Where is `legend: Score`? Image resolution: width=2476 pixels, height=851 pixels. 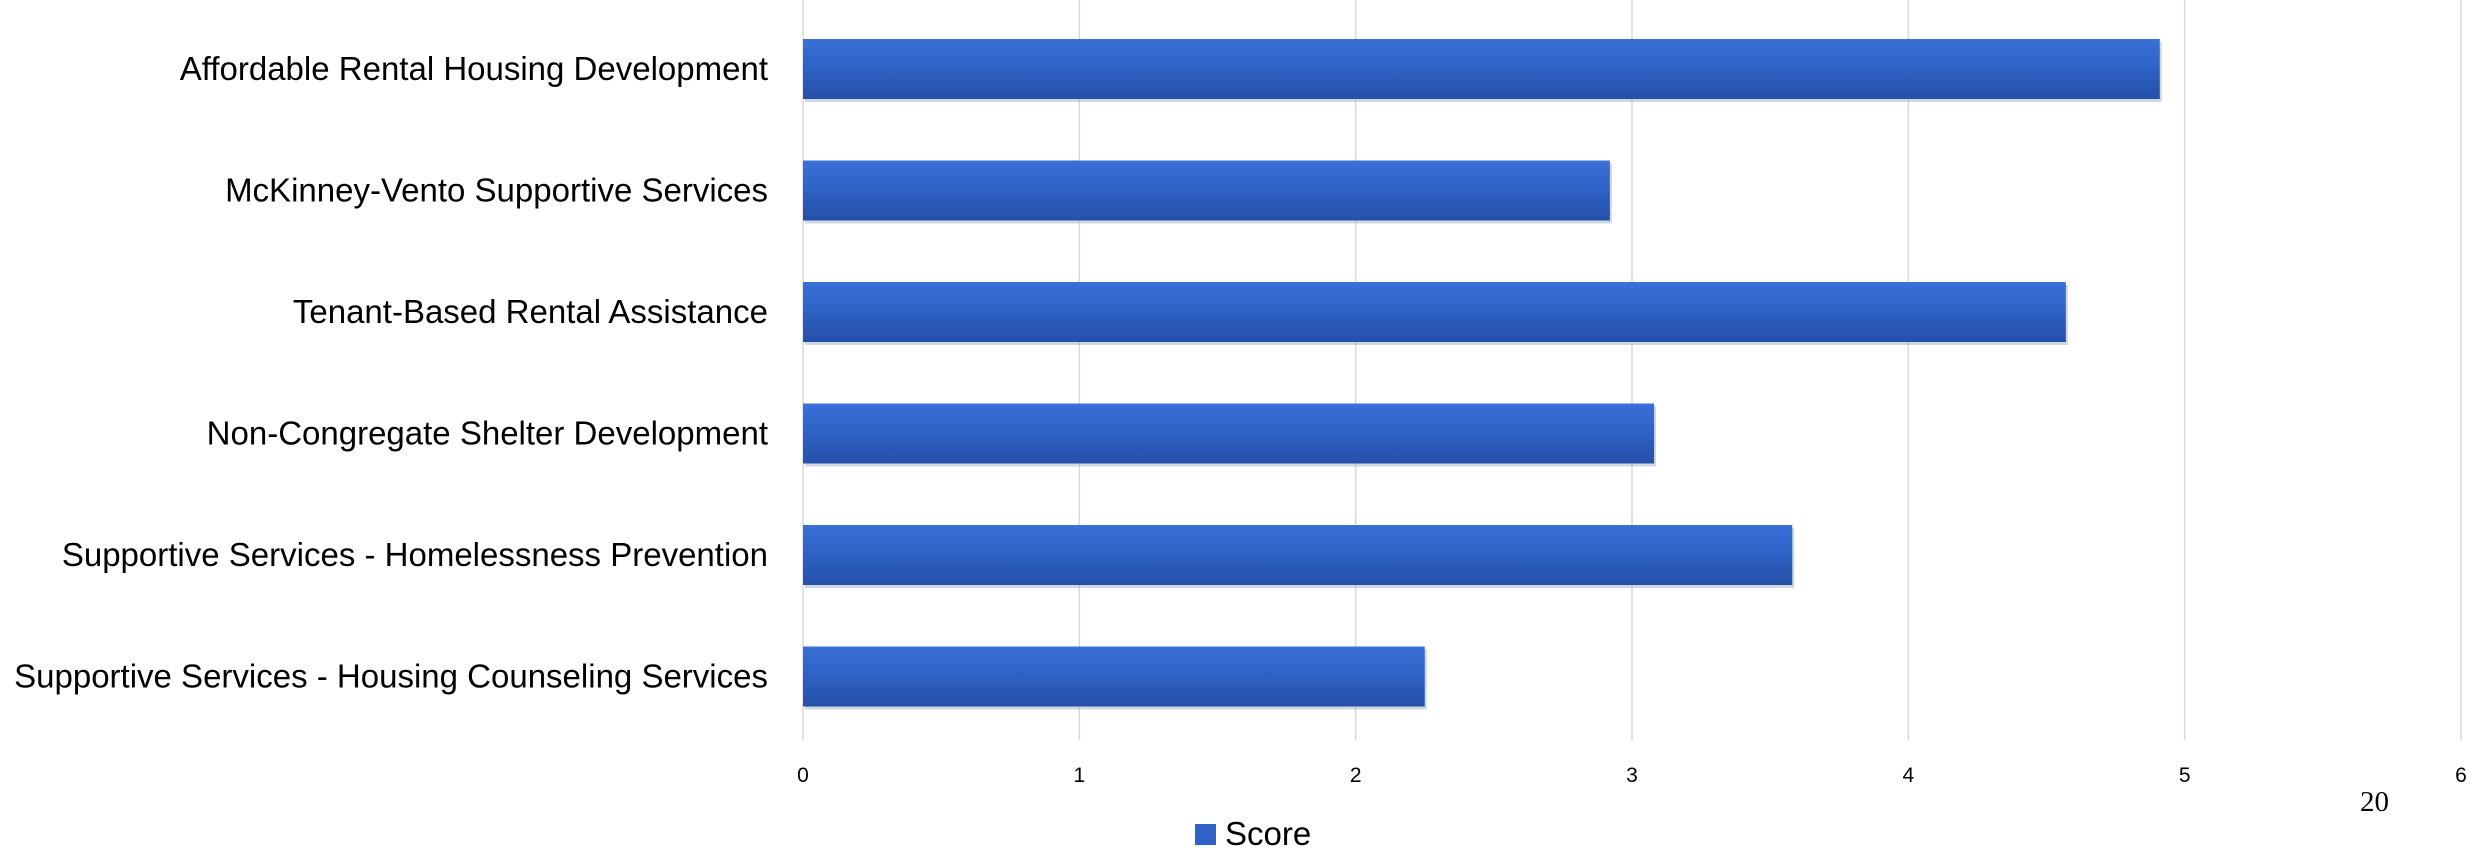
legend: Score is located at coordinates (1253, 833).